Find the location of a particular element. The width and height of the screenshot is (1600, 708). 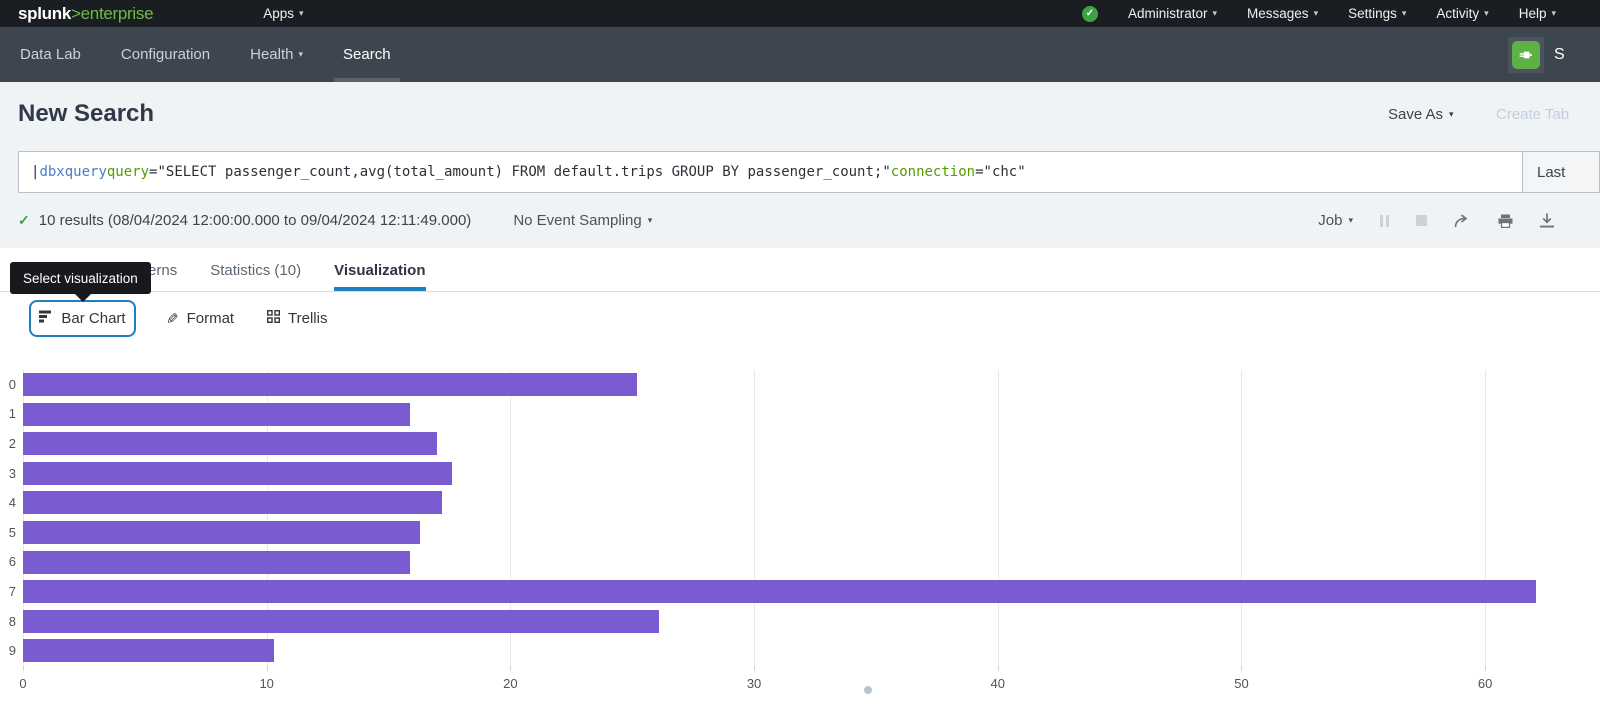

y-axis-label: 5 is located at coordinates (12, 532).